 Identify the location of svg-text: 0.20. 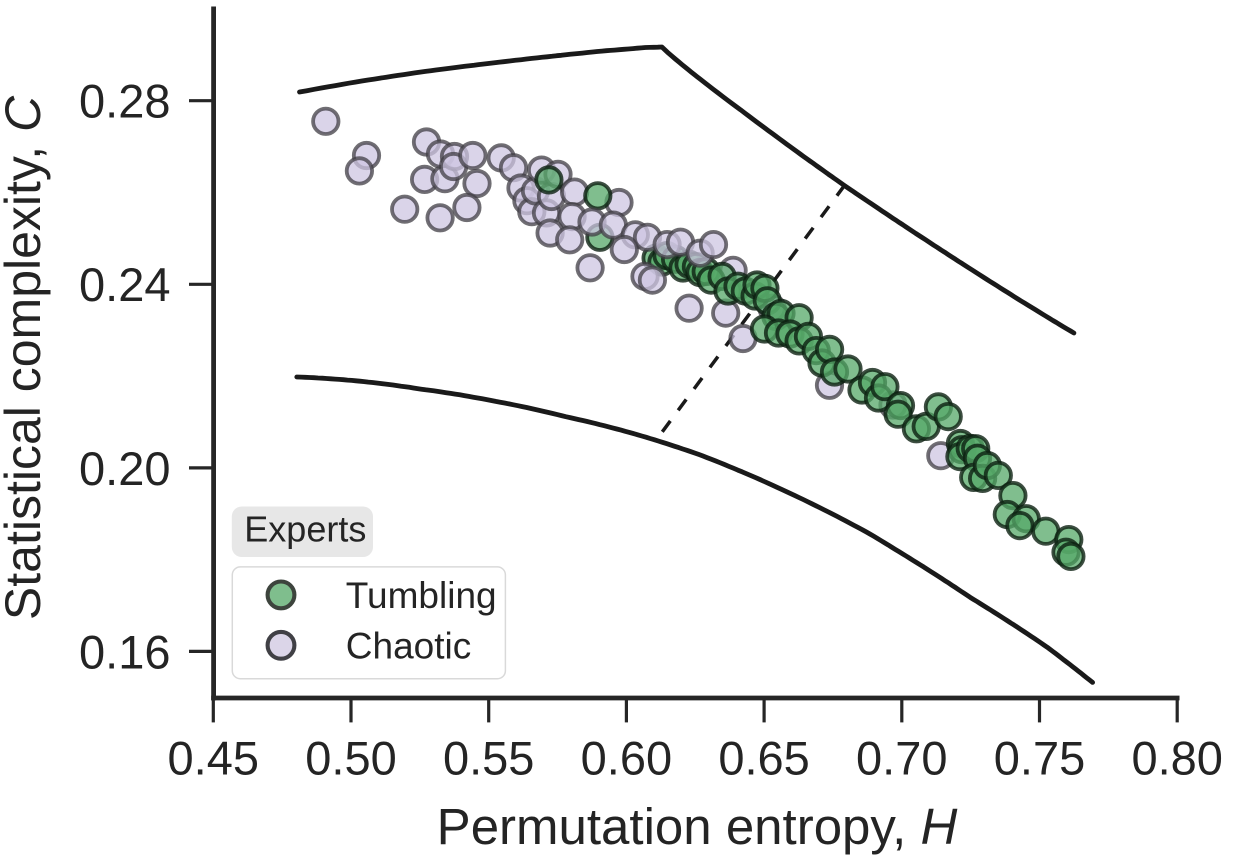
(124, 468).